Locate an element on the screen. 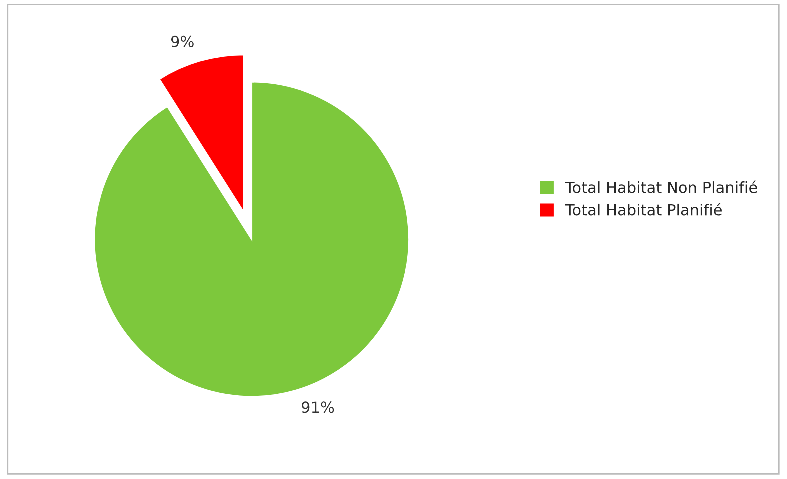 The height and width of the screenshot is (479, 787). data-label: 9% is located at coordinates (182, 42).